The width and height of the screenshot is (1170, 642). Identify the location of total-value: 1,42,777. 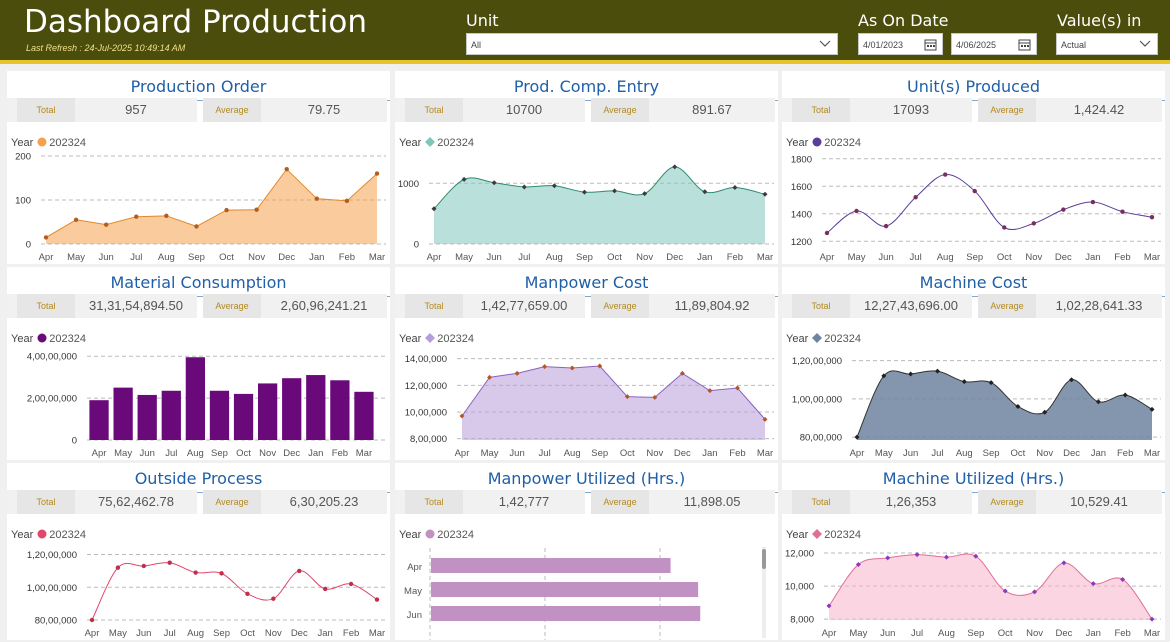
(524, 501).